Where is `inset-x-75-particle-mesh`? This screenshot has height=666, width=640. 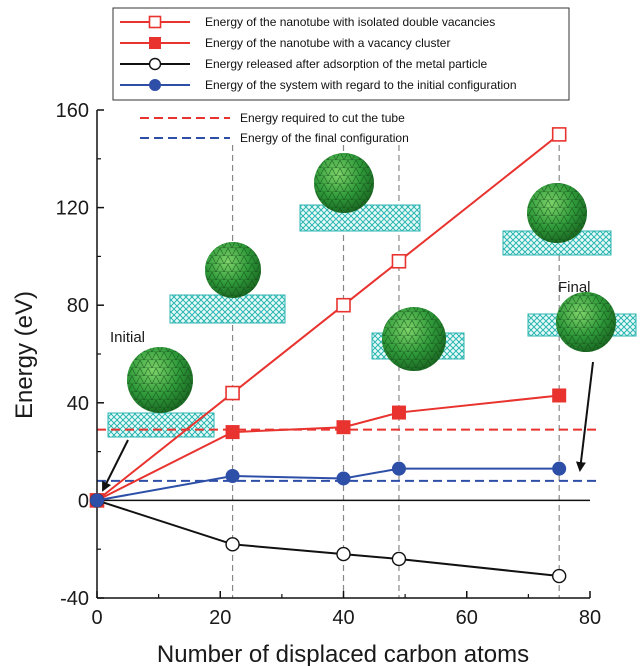
inset-x-75-particle-mesh is located at coordinates (557, 213).